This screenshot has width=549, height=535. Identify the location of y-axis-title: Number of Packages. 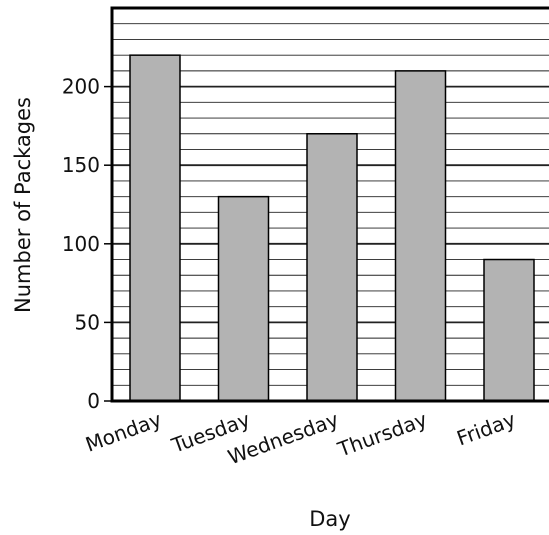
(23, 205).